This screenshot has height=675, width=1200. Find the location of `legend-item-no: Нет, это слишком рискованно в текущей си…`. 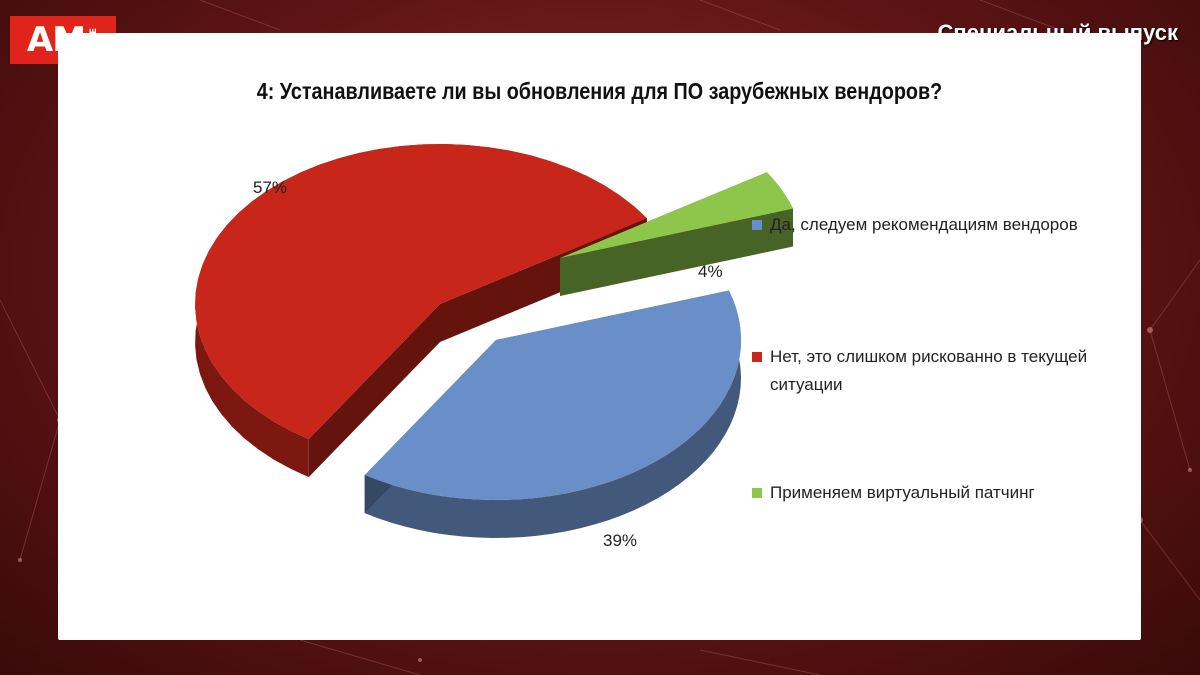

legend-item-no: Нет, это слишком рискованно в текущей си… is located at coordinates (932, 371).